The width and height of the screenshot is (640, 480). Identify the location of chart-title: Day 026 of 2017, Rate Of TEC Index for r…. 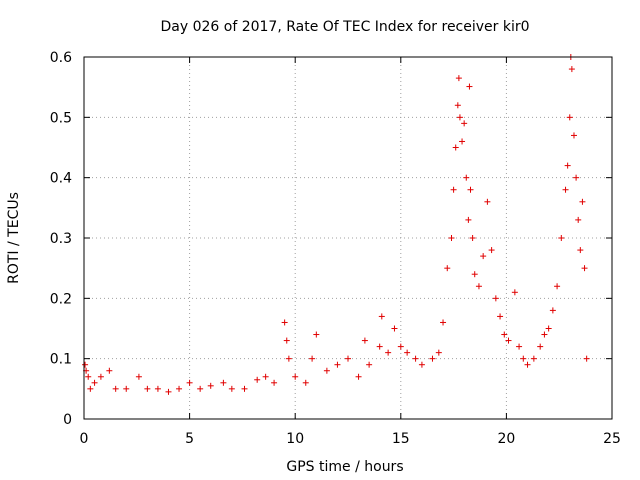
(344, 27).